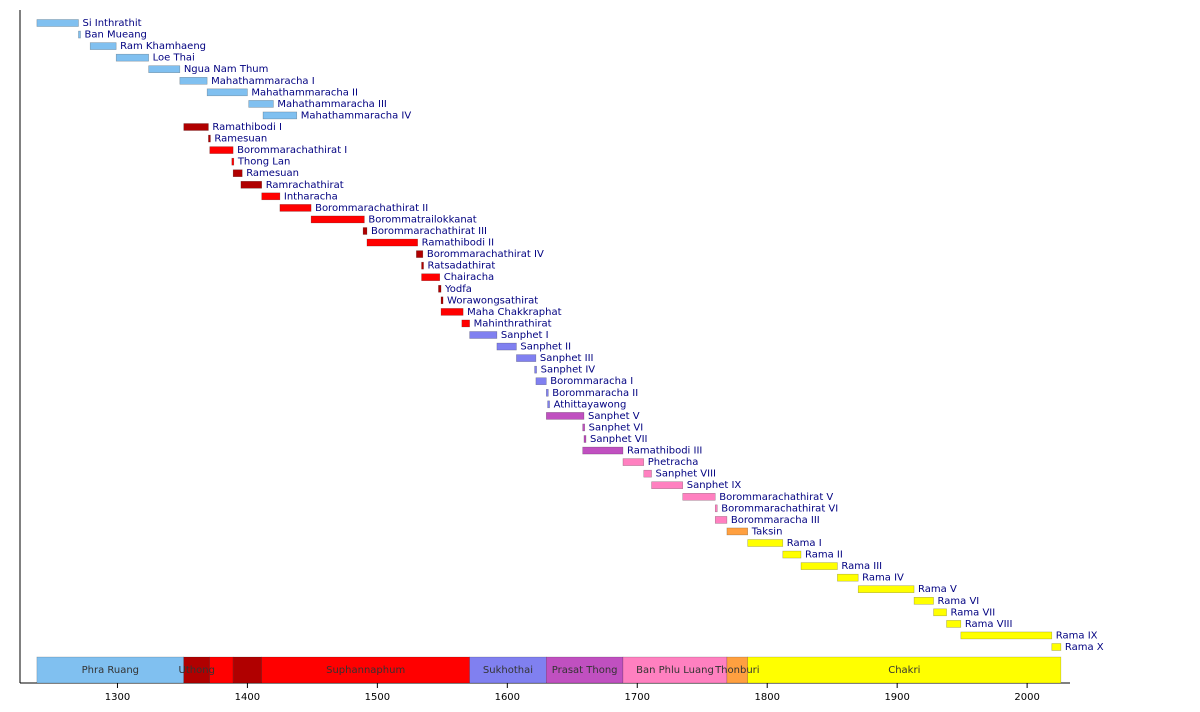 The height and width of the screenshot is (712, 1200). I want to click on reign-label: Si Inthrathit, so click(111, 23).